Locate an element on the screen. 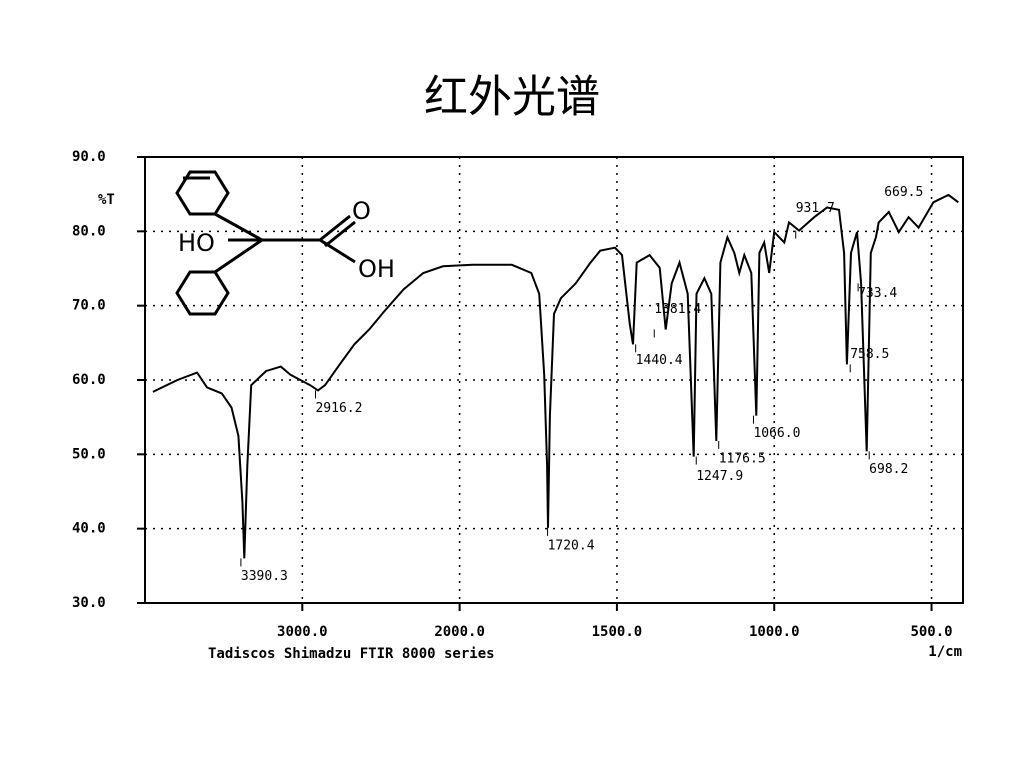  structure is located at coordinates (265, 243).